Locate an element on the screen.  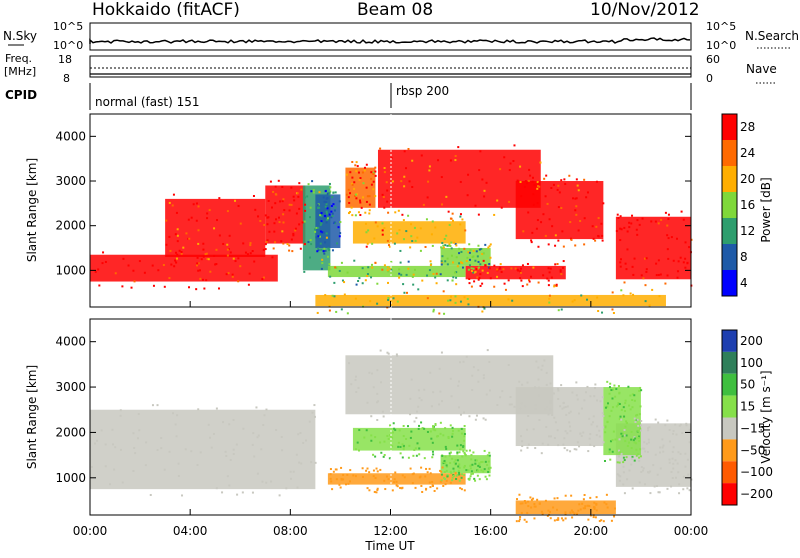
beam-title: Beam 08 is located at coordinates (395, 10).